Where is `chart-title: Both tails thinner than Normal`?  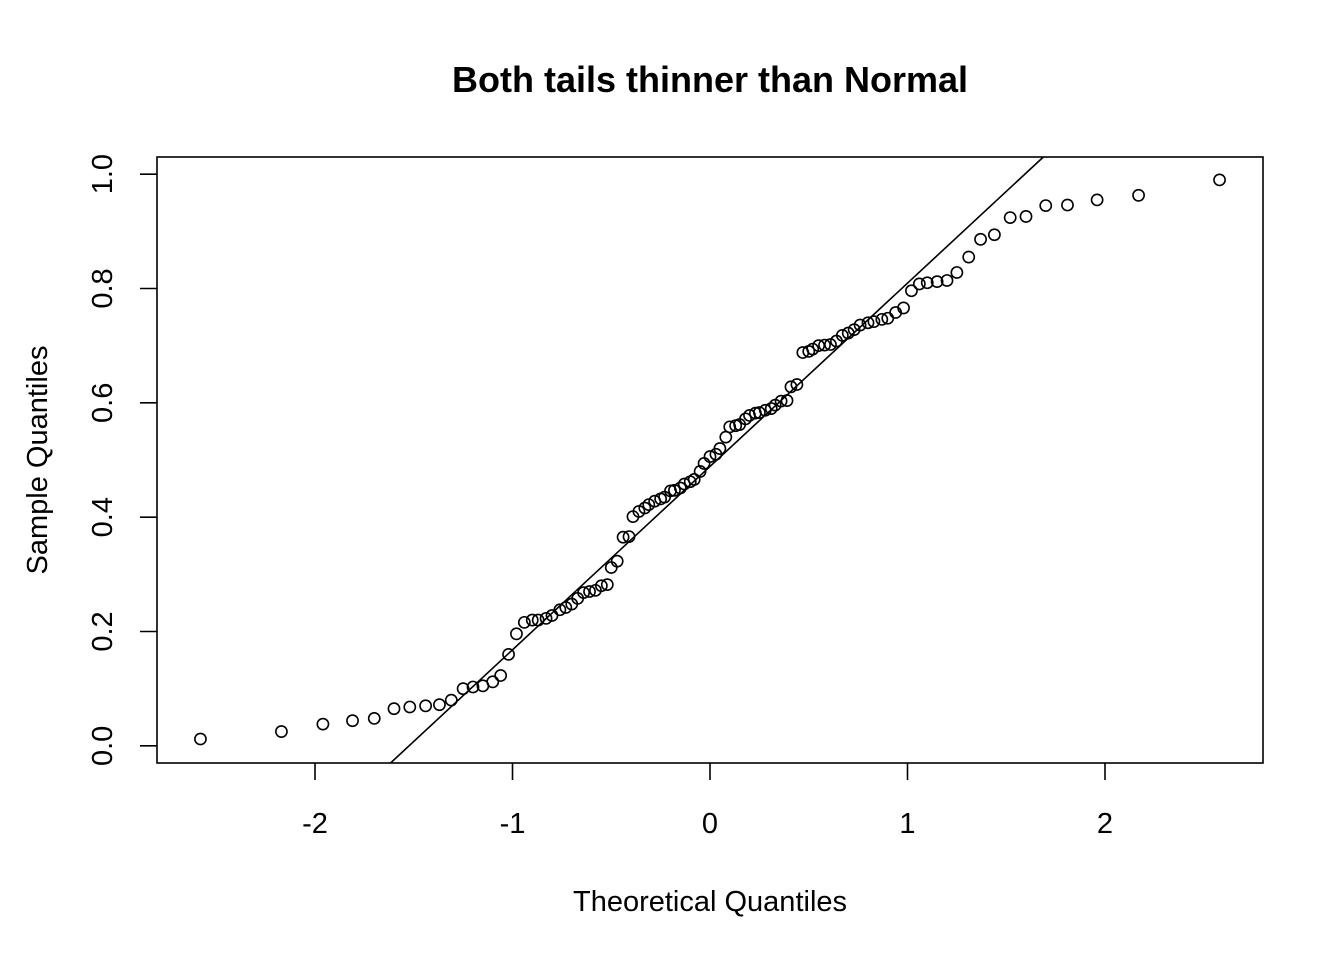 chart-title: Both tails thinner than Normal is located at coordinates (710, 79).